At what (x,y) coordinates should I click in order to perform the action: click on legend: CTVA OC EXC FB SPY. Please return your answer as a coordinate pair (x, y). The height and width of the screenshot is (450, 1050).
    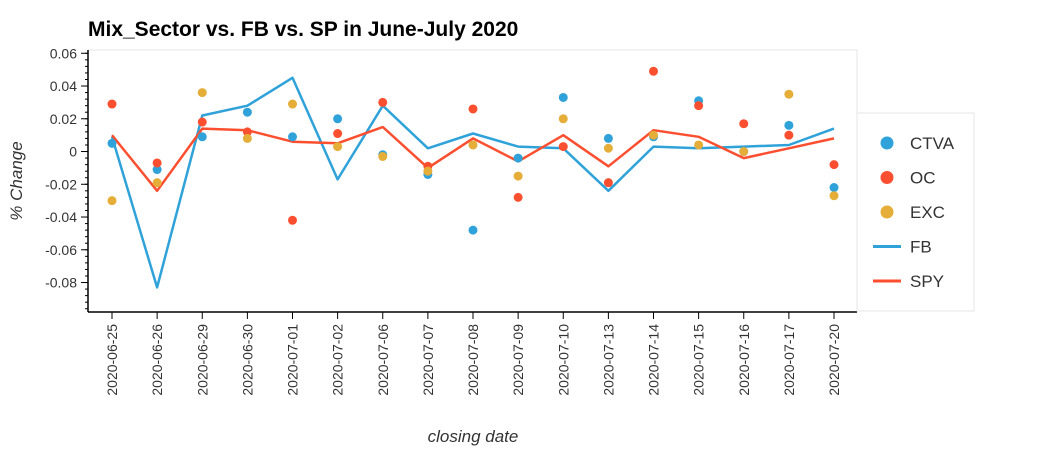
    Looking at the image, I should click on (914, 212).